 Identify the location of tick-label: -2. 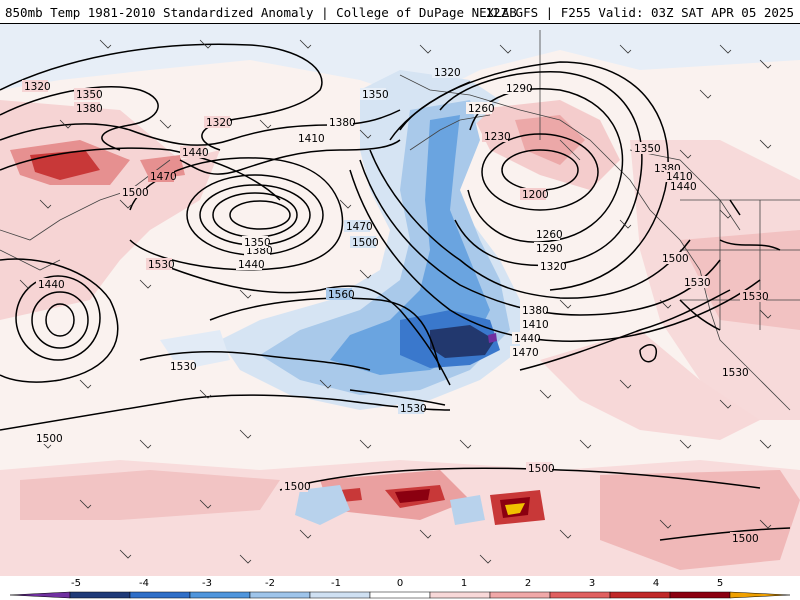
(270, 583).